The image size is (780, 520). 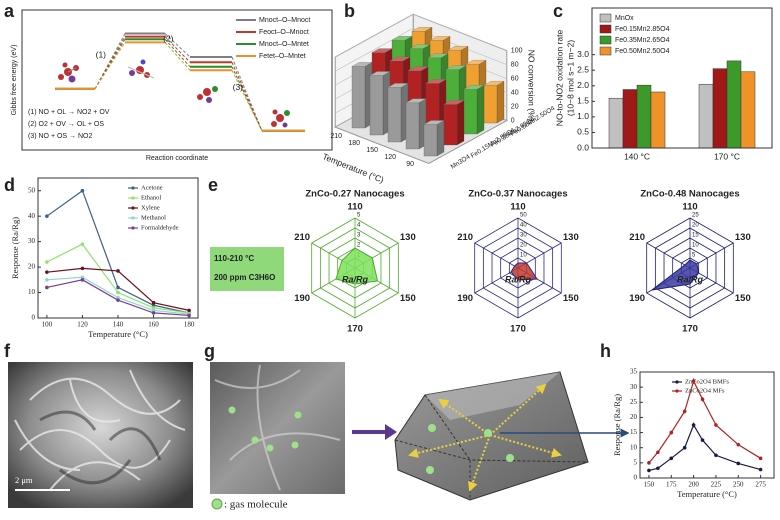 What do you see at coordinates (716, 485) in the screenshot?
I see `x-tick-label: 225` at bounding box center [716, 485].